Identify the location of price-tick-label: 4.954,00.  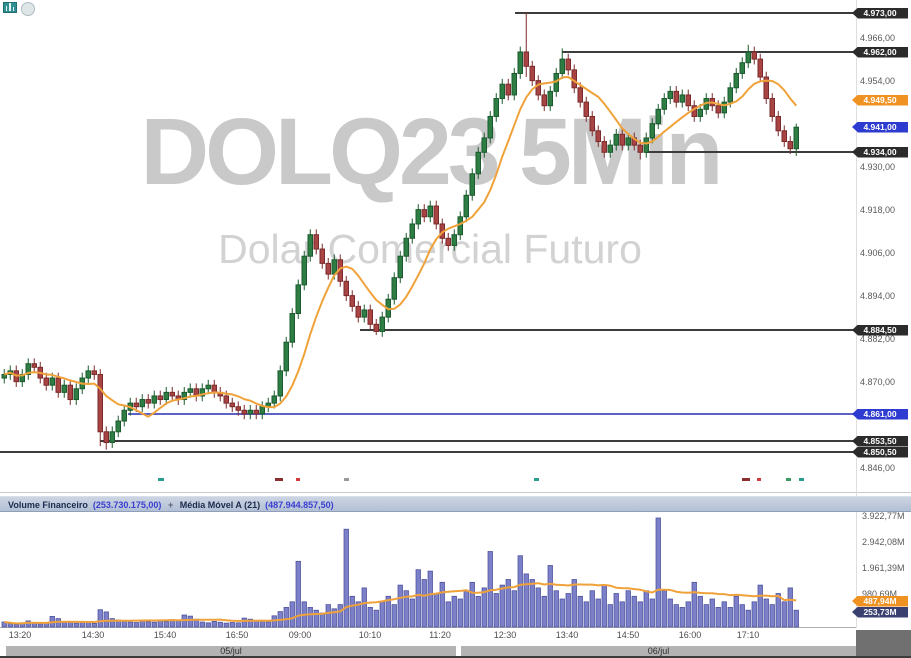
(878, 81).